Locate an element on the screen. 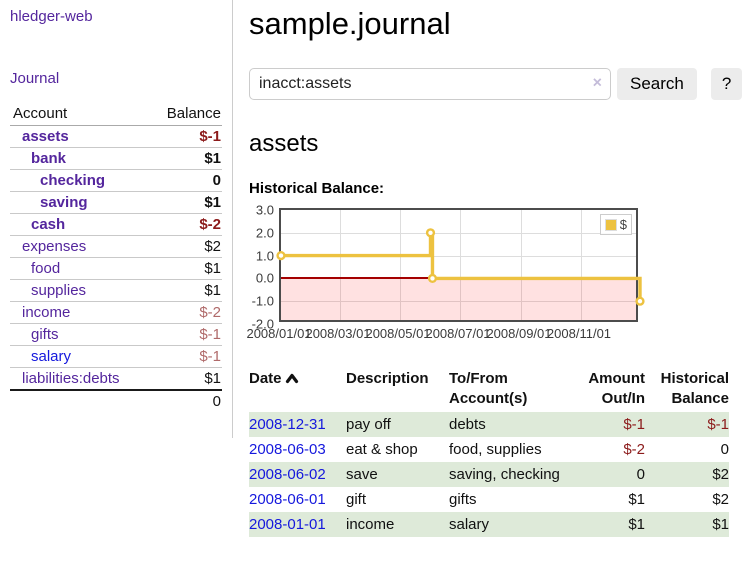 Image resolution: width=742 pixels, height=582 pixels. legend-swatch is located at coordinates (610, 224).